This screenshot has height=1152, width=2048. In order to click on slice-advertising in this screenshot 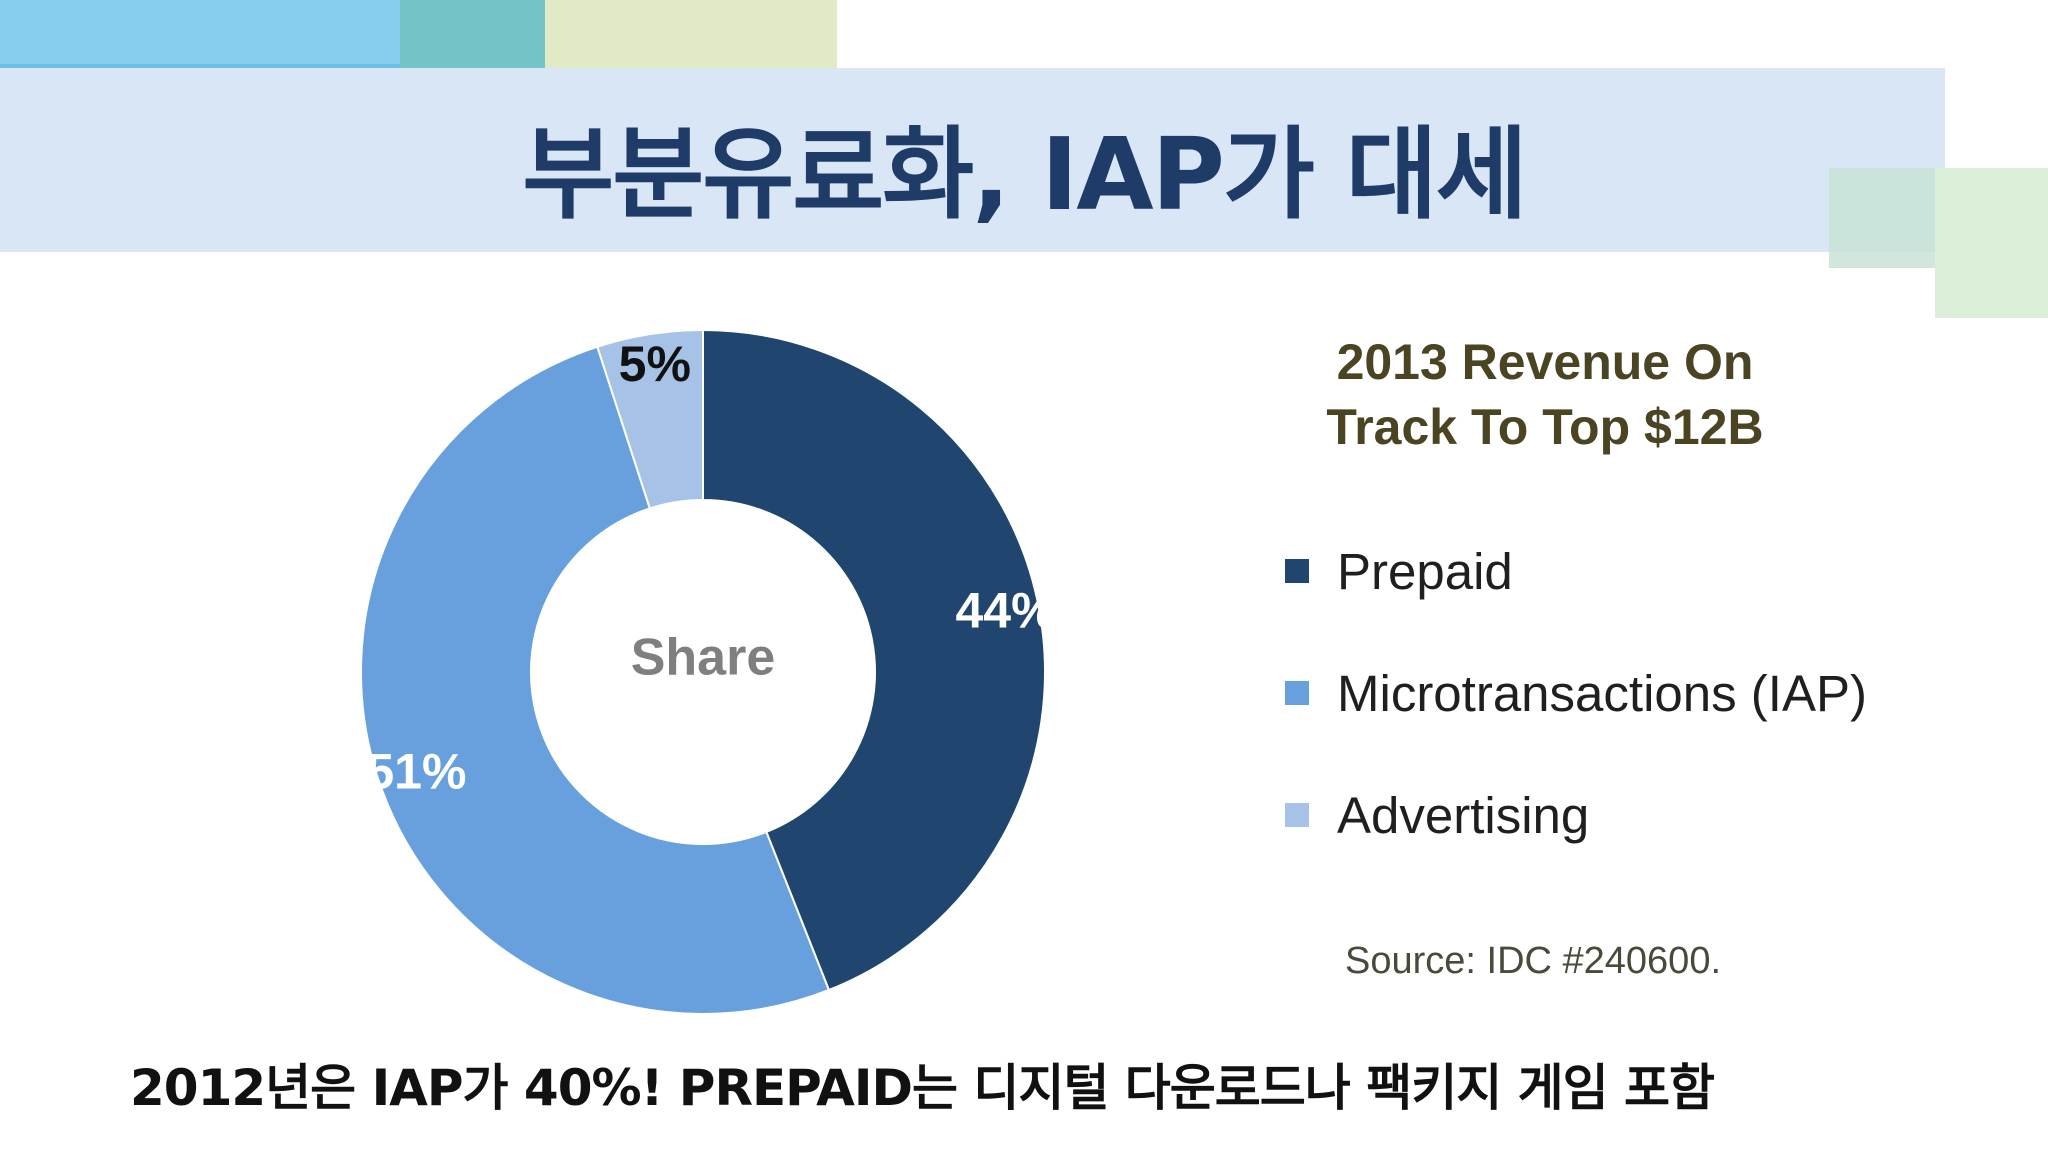, I will do `click(650, 419)`.